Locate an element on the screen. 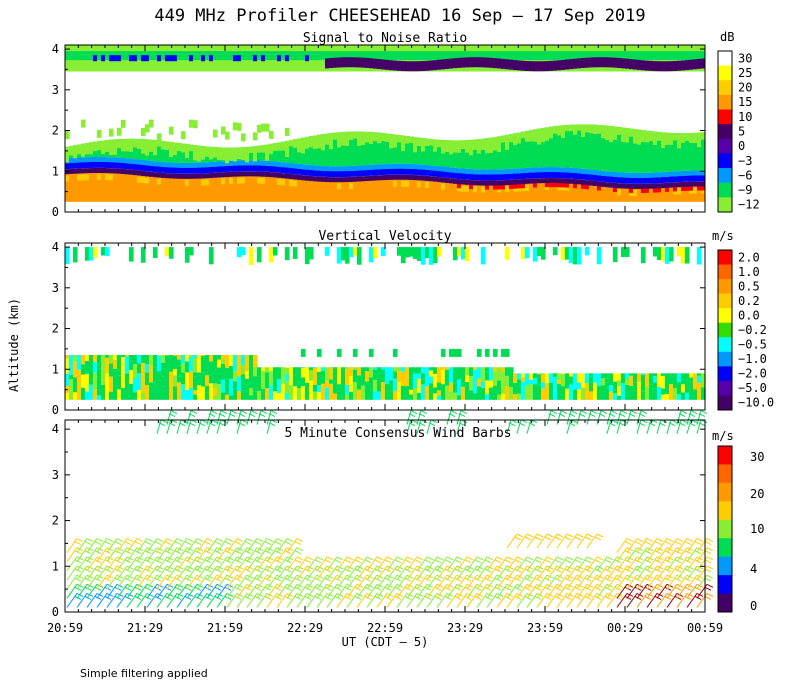 The image size is (800, 700). y-tick-label: 1 is located at coordinates (55, 171).